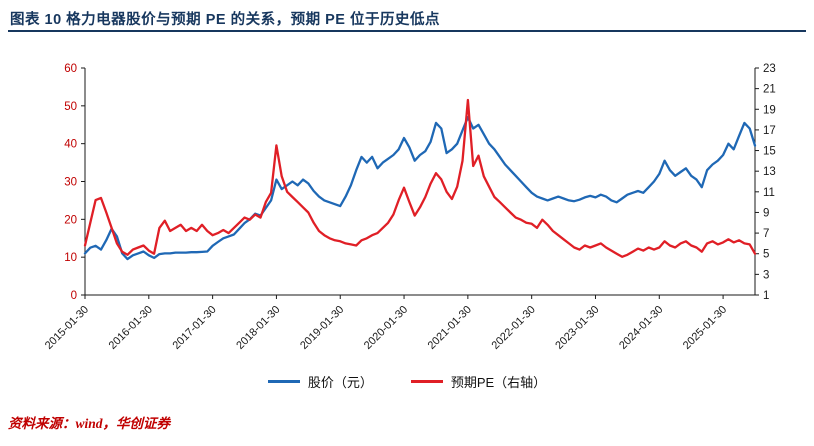  What do you see at coordinates (766, 296) in the screenshot?
I see `right-axis-tick-label: 1` at bounding box center [766, 296].